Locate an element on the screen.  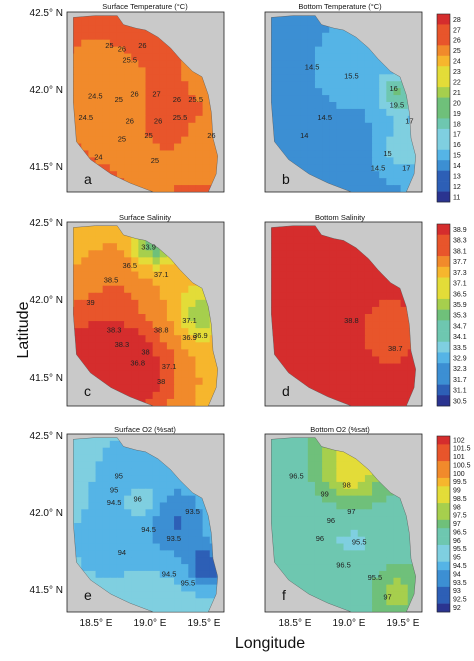
colorbar-tick-label: 97 is located at coordinates (457, 524).